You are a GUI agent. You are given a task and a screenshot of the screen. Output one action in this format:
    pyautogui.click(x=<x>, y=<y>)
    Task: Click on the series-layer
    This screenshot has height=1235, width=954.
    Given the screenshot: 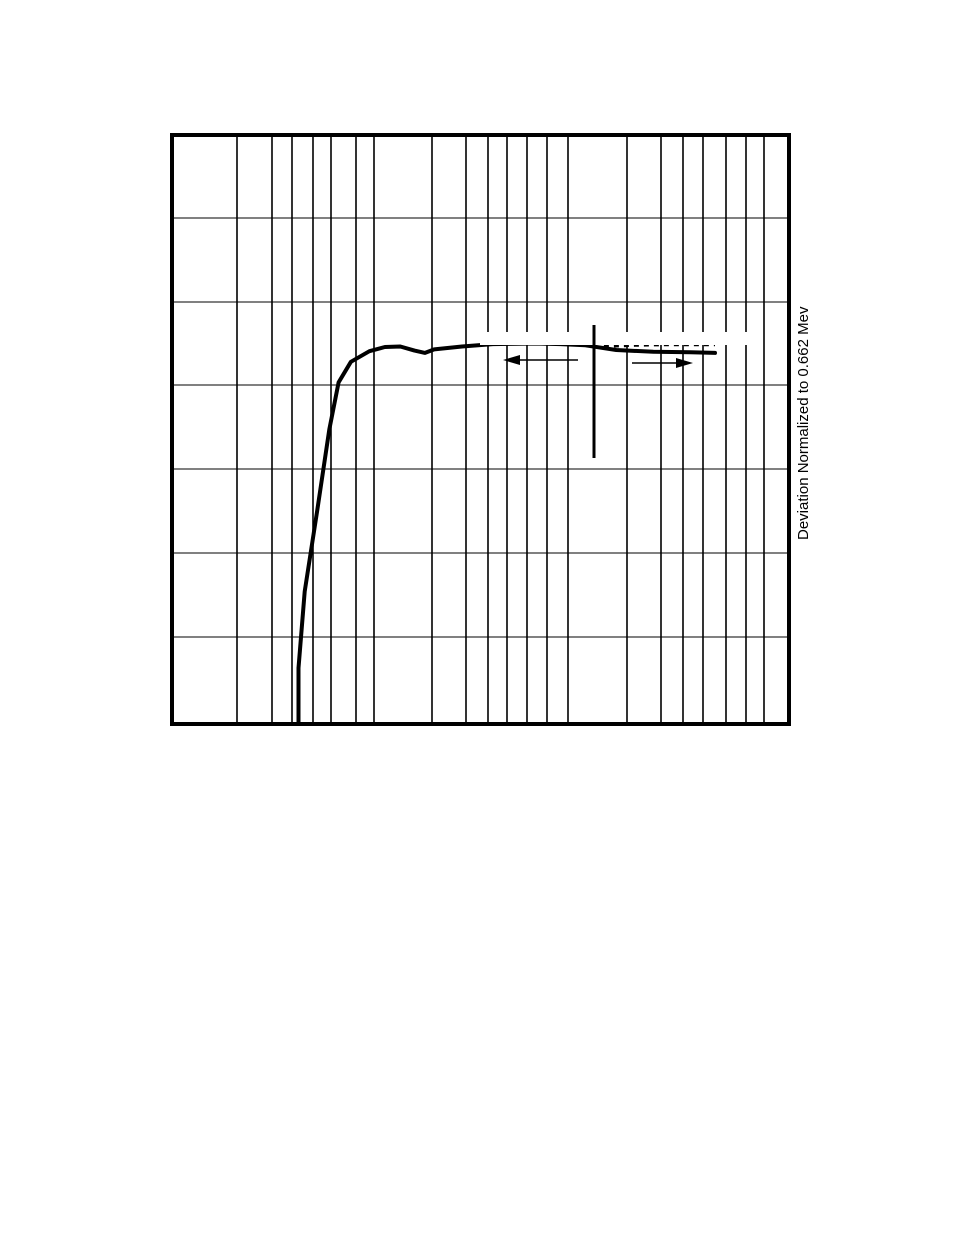 What is the action you would take?
    pyautogui.click(x=506, y=533)
    